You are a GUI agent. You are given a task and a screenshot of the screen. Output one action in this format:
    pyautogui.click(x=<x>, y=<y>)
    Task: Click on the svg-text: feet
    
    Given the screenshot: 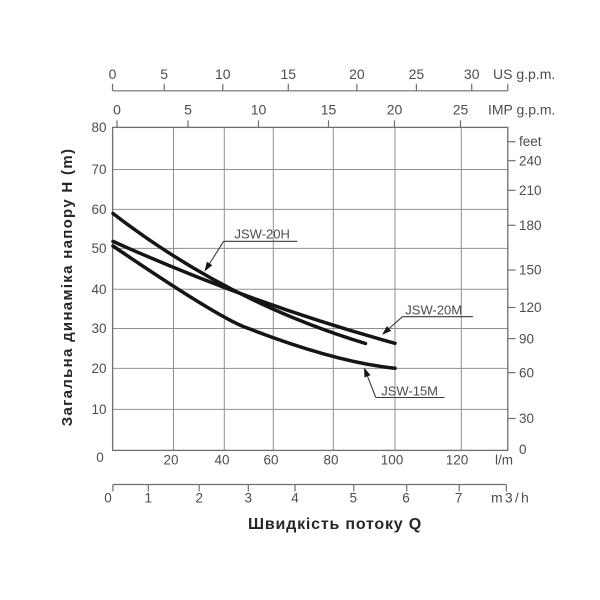 What is the action you would take?
    pyautogui.click(x=530, y=141)
    